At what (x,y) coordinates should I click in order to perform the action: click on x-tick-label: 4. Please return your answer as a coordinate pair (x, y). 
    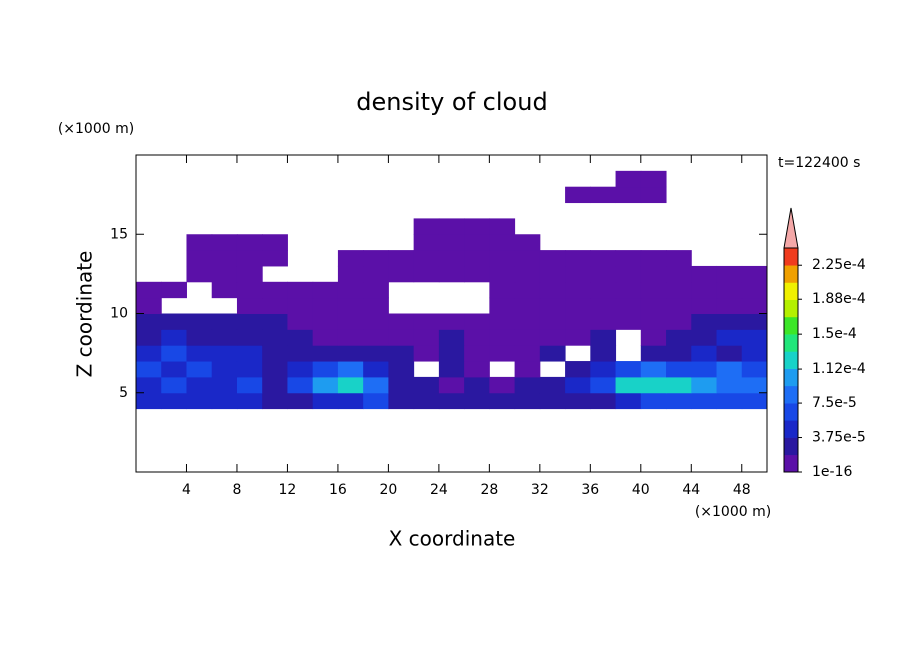
    Looking at the image, I should click on (186, 490).